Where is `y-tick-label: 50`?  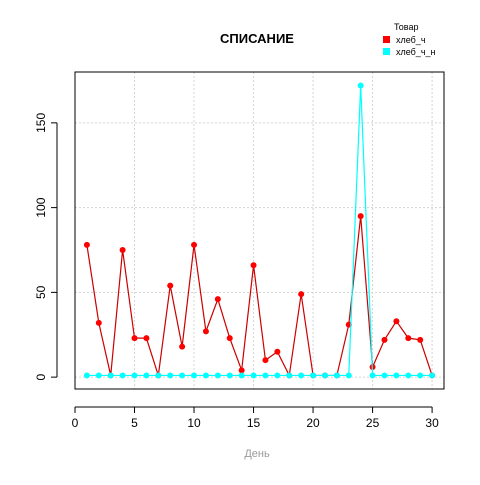 y-tick-label: 50 is located at coordinates (41, 292).